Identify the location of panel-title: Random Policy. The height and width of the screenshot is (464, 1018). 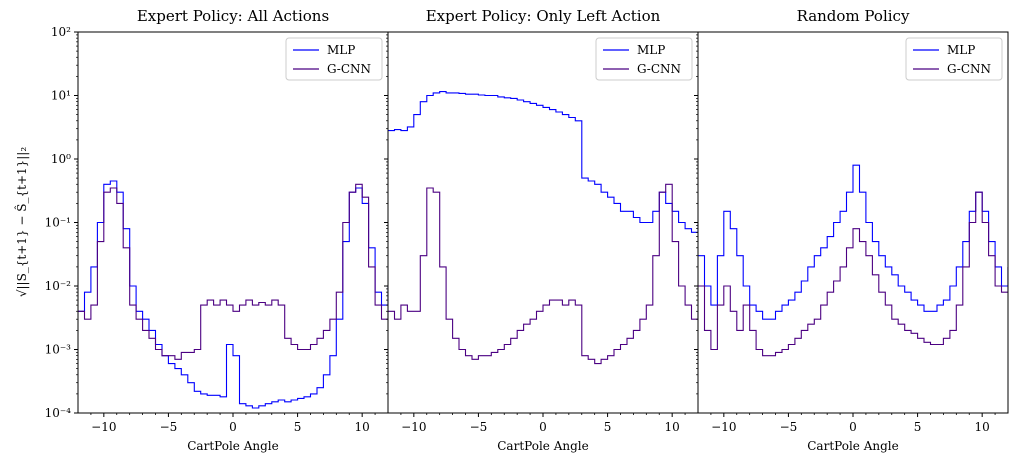
(853, 16).